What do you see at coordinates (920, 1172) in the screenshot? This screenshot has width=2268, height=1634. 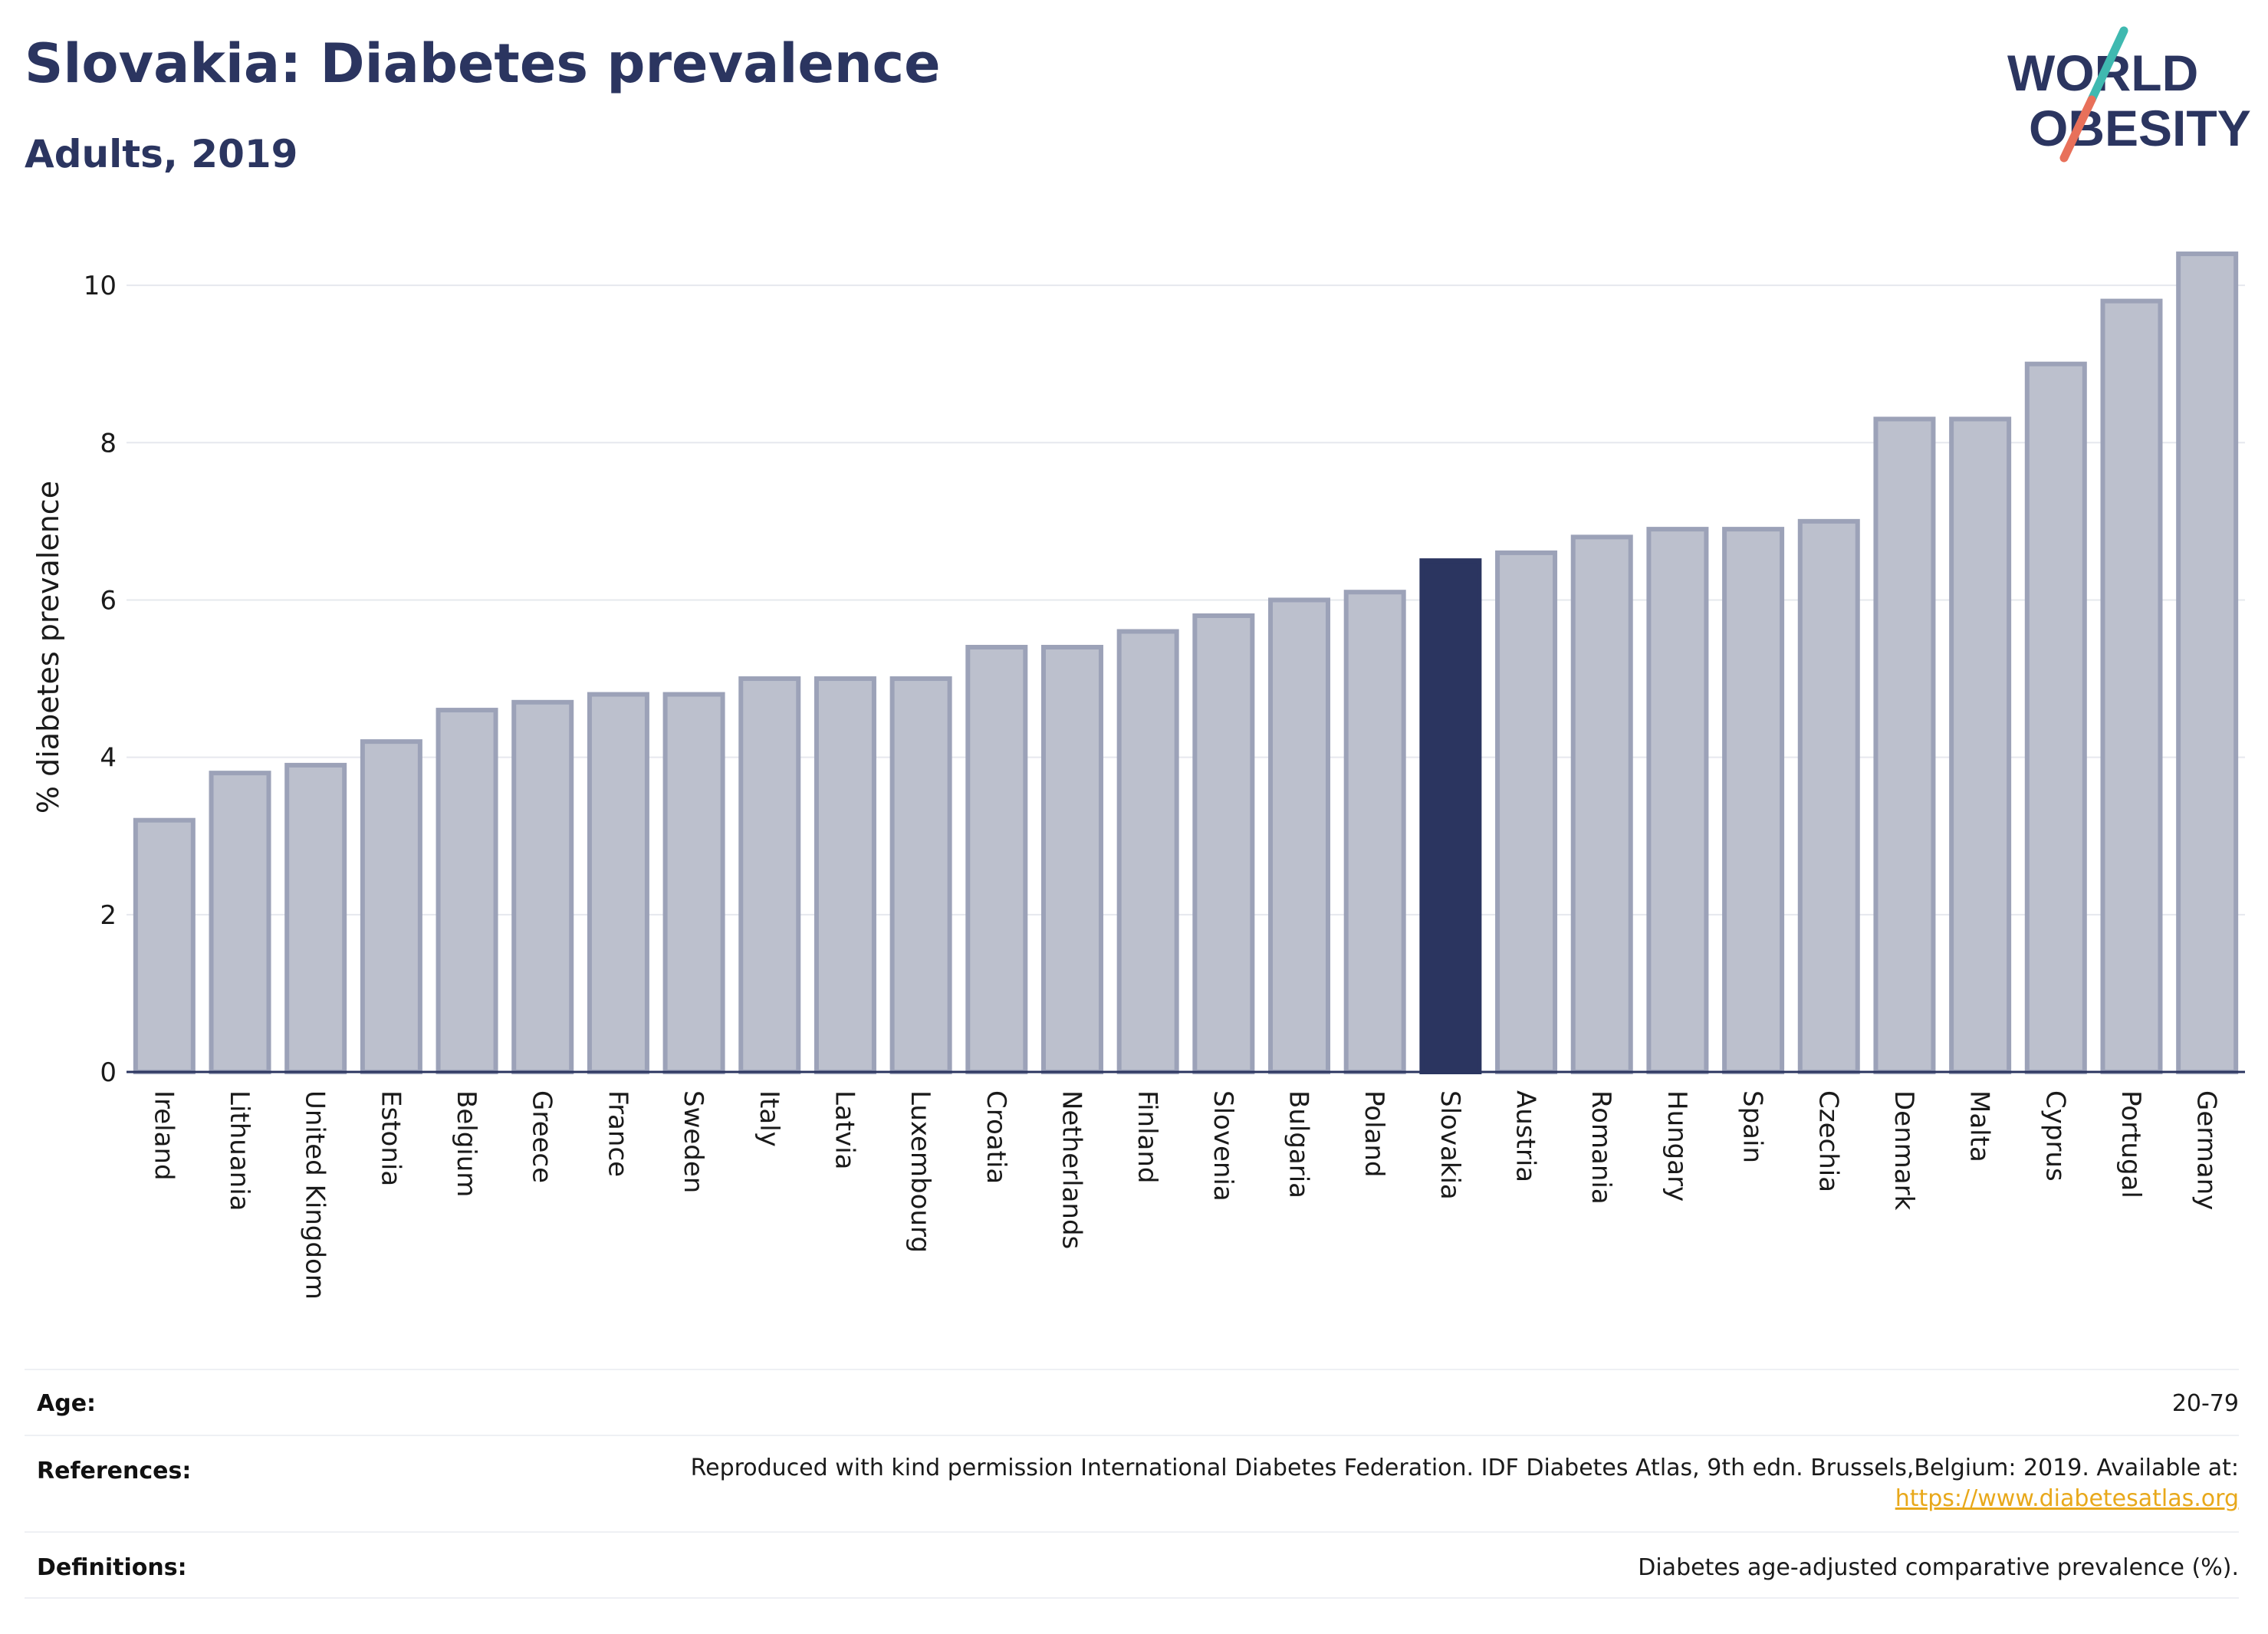 I see `x-tick-label: Luxembourg` at bounding box center [920, 1172].